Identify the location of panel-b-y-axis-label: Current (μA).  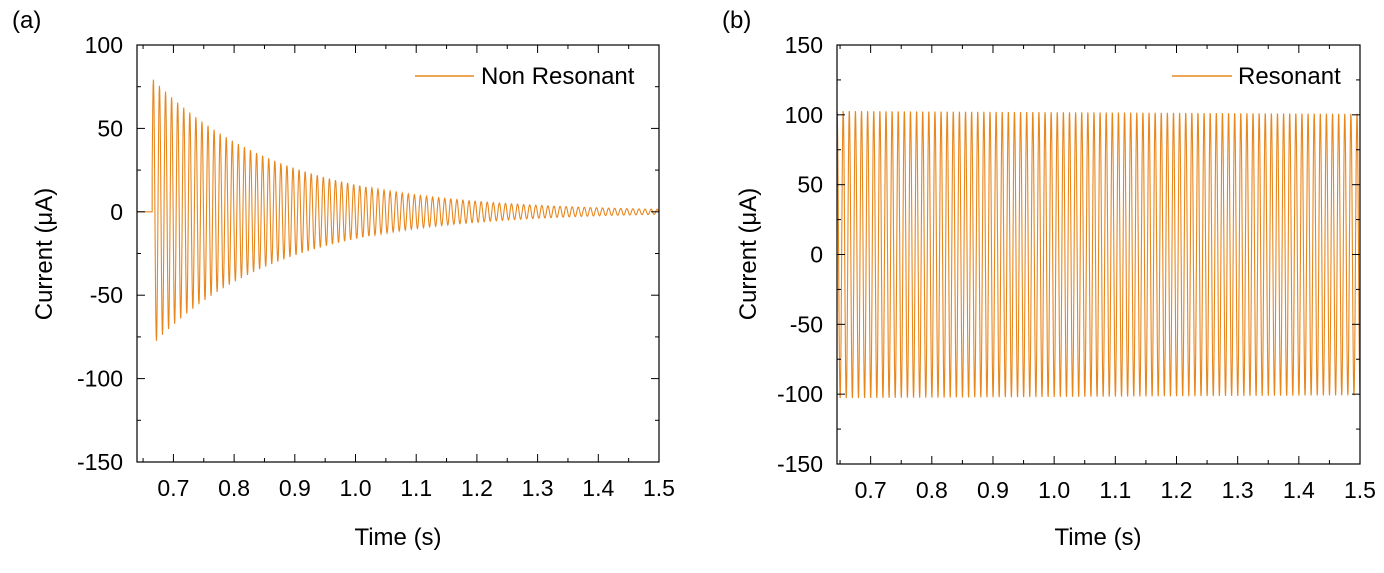
(748, 254).